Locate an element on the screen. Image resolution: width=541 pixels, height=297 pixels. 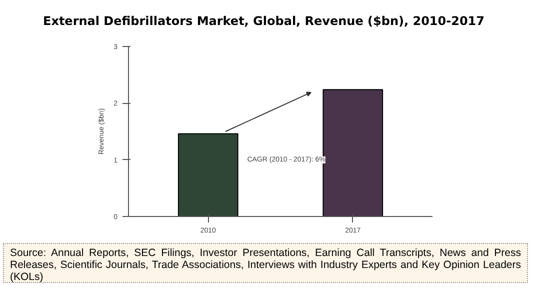
source-note: Source: Annual Reports, SEC Filings, Investor Presentations, Earning Call Transcripts, News and Press Releases, Scientific Journals, Trade Associations, Interviews with Industry Experts and Key Opinion Leaders (KOLs) is located at coordinates (265, 265).